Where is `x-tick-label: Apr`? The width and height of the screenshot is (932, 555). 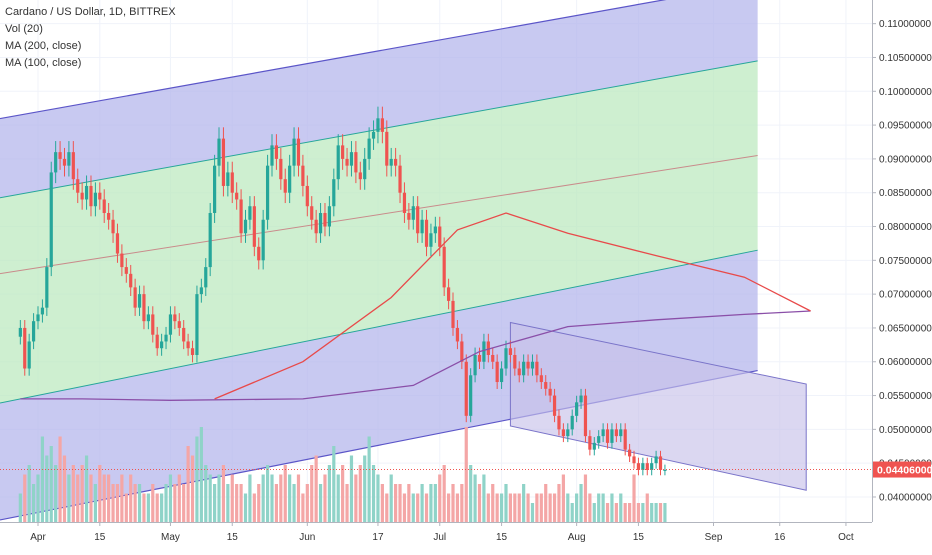
x-tick-label: Apr is located at coordinates (38, 537).